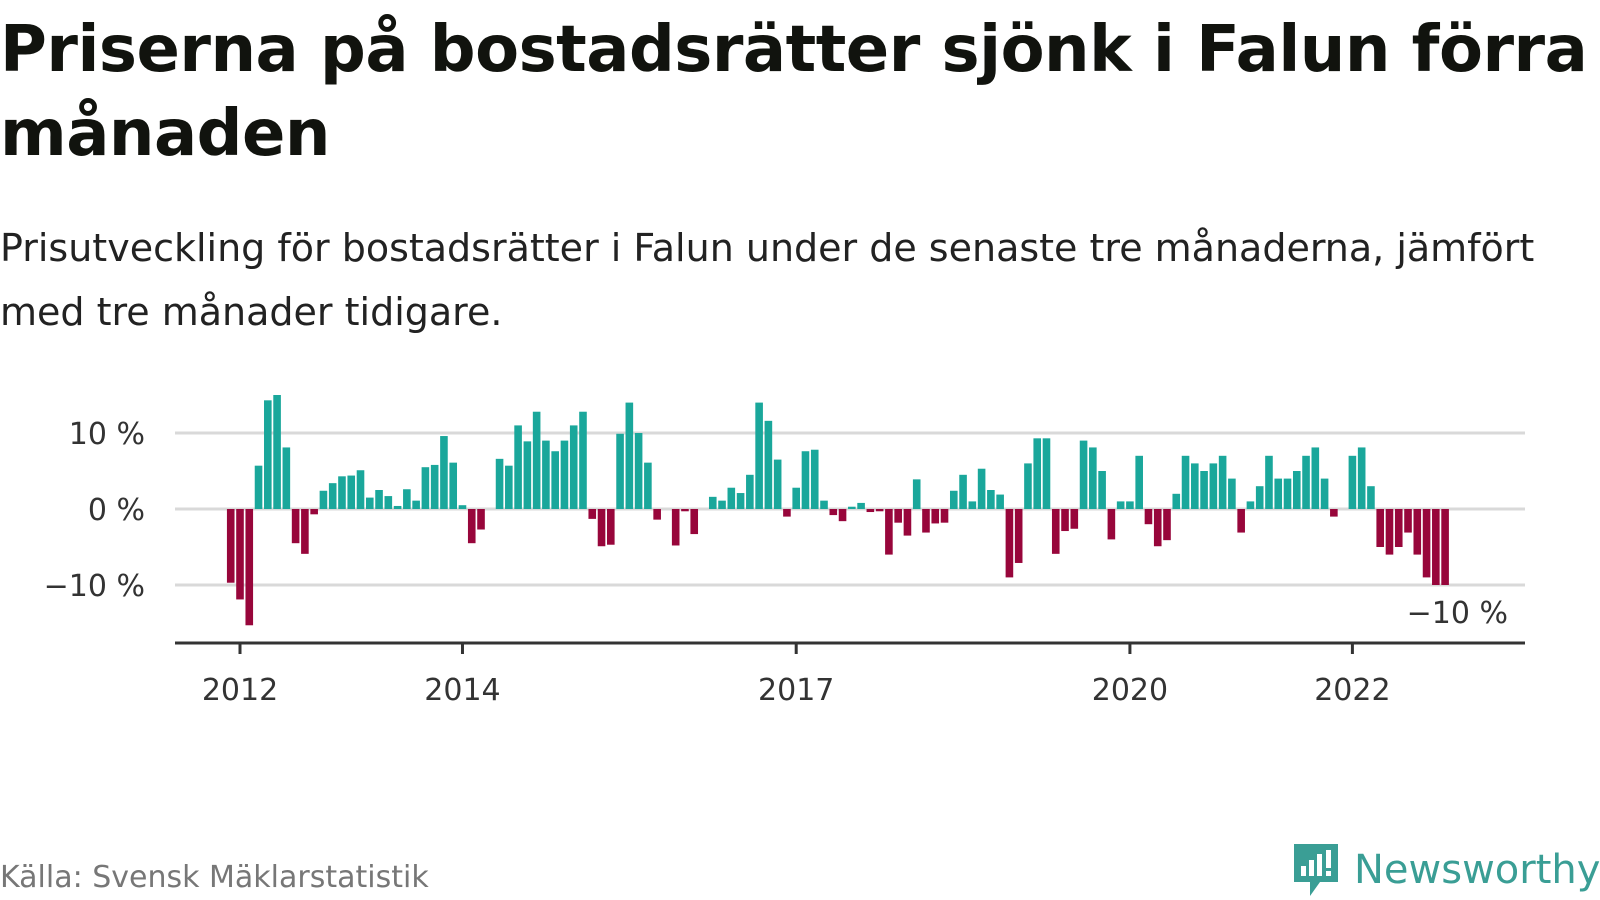  I want to click on newsworthy-logo: Newsworthy, so click(1445, 870).